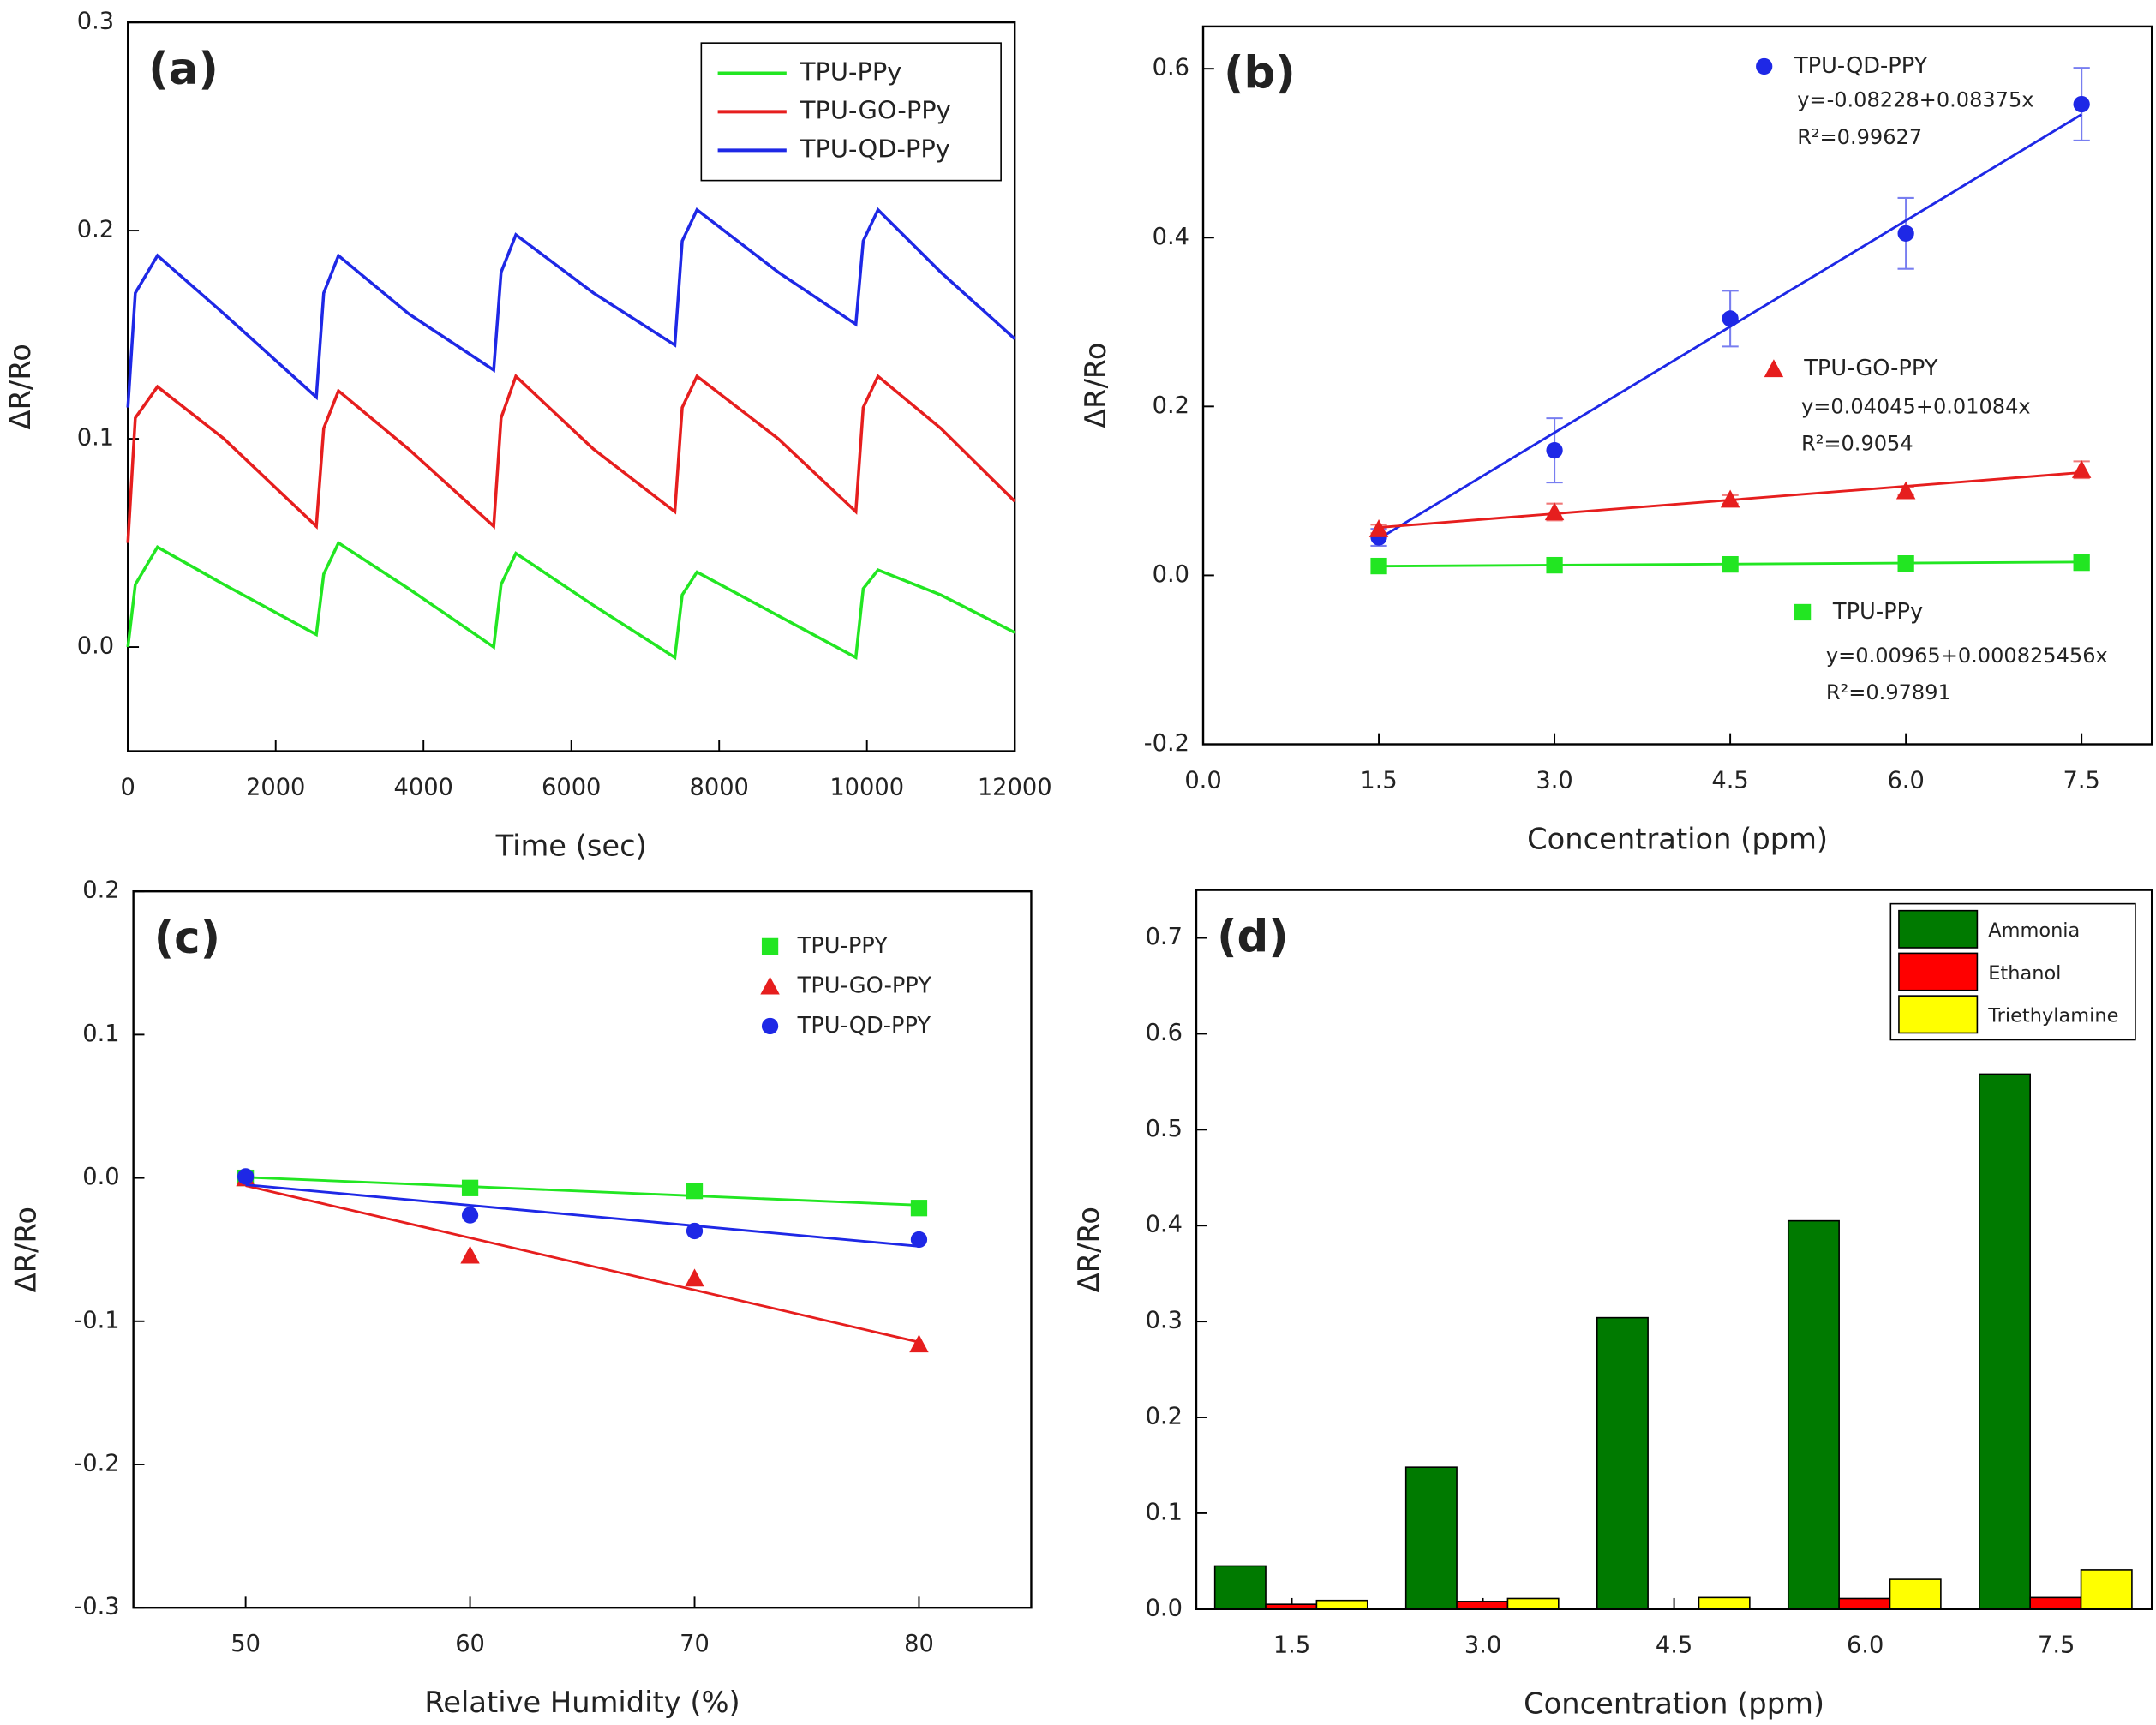 The height and width of the screenshot is (1725, 2156). What do you see at coordinates (2081, 780) in the screenshot?
I see `x-tick-label: 7.5` at bounding box center [2081, 780].